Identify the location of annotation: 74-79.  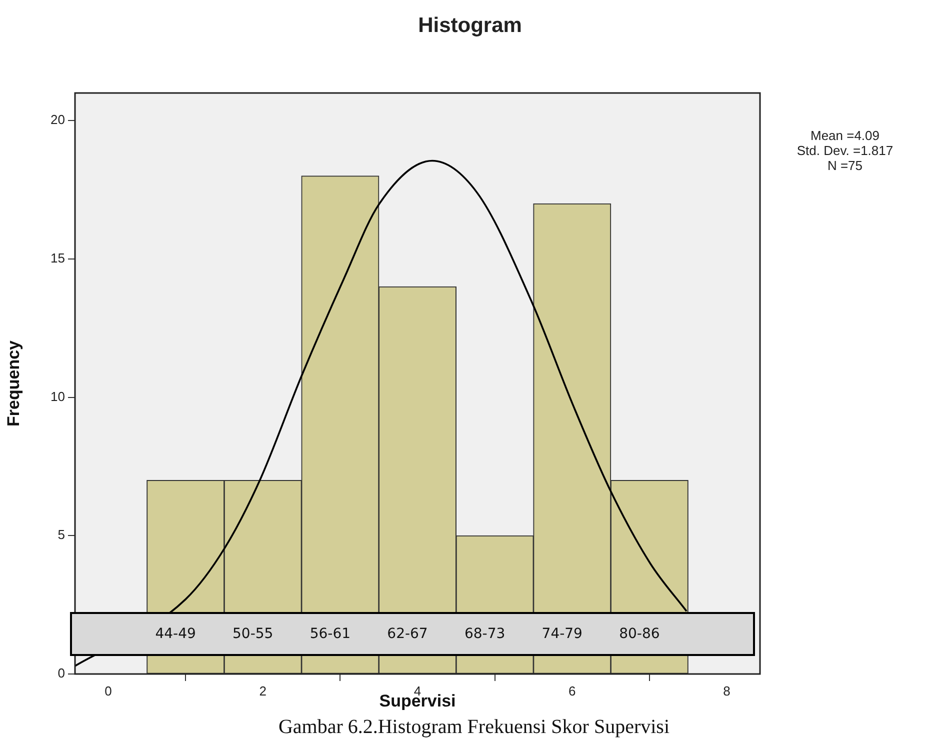
(562, 634).